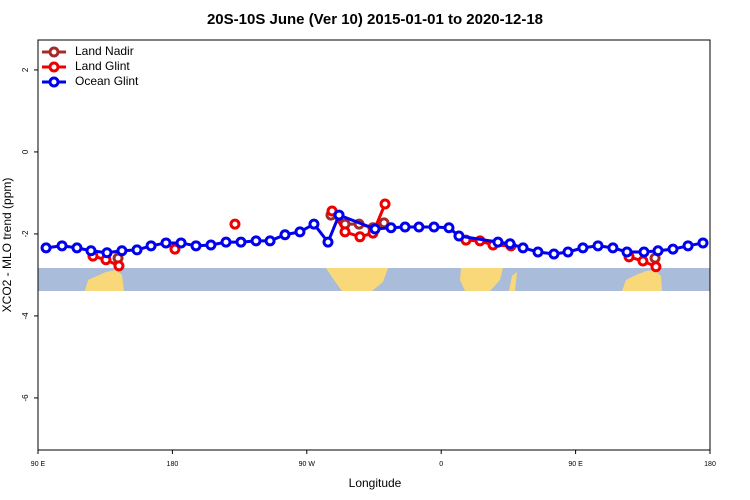  I want to click on x-tick-label: 0, so click(441, 464).